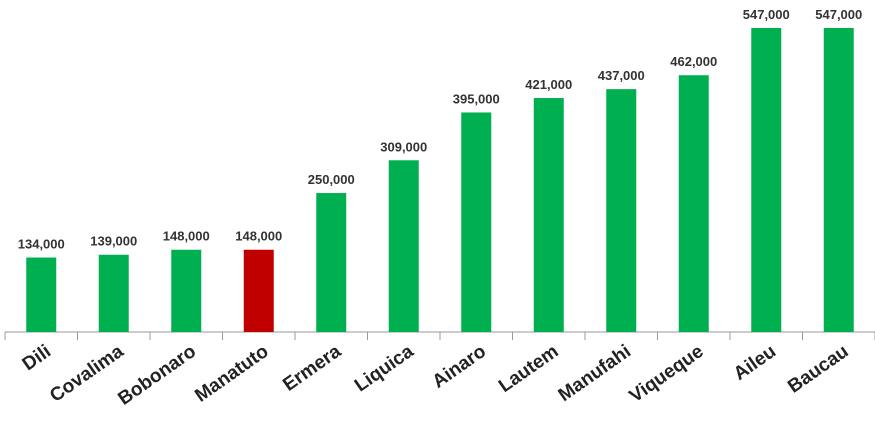  What do you see at coordinates (476, 98) in the screenshot?
I see `value-label: 395,000` at bounding box center [476, 98].